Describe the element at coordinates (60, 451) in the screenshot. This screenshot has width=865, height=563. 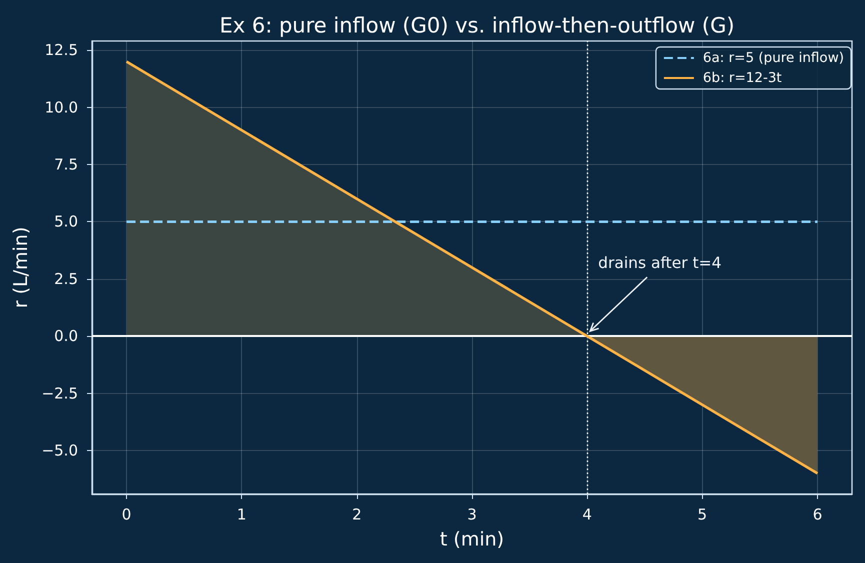
I see `y-tick-label: −5.0` at that location.